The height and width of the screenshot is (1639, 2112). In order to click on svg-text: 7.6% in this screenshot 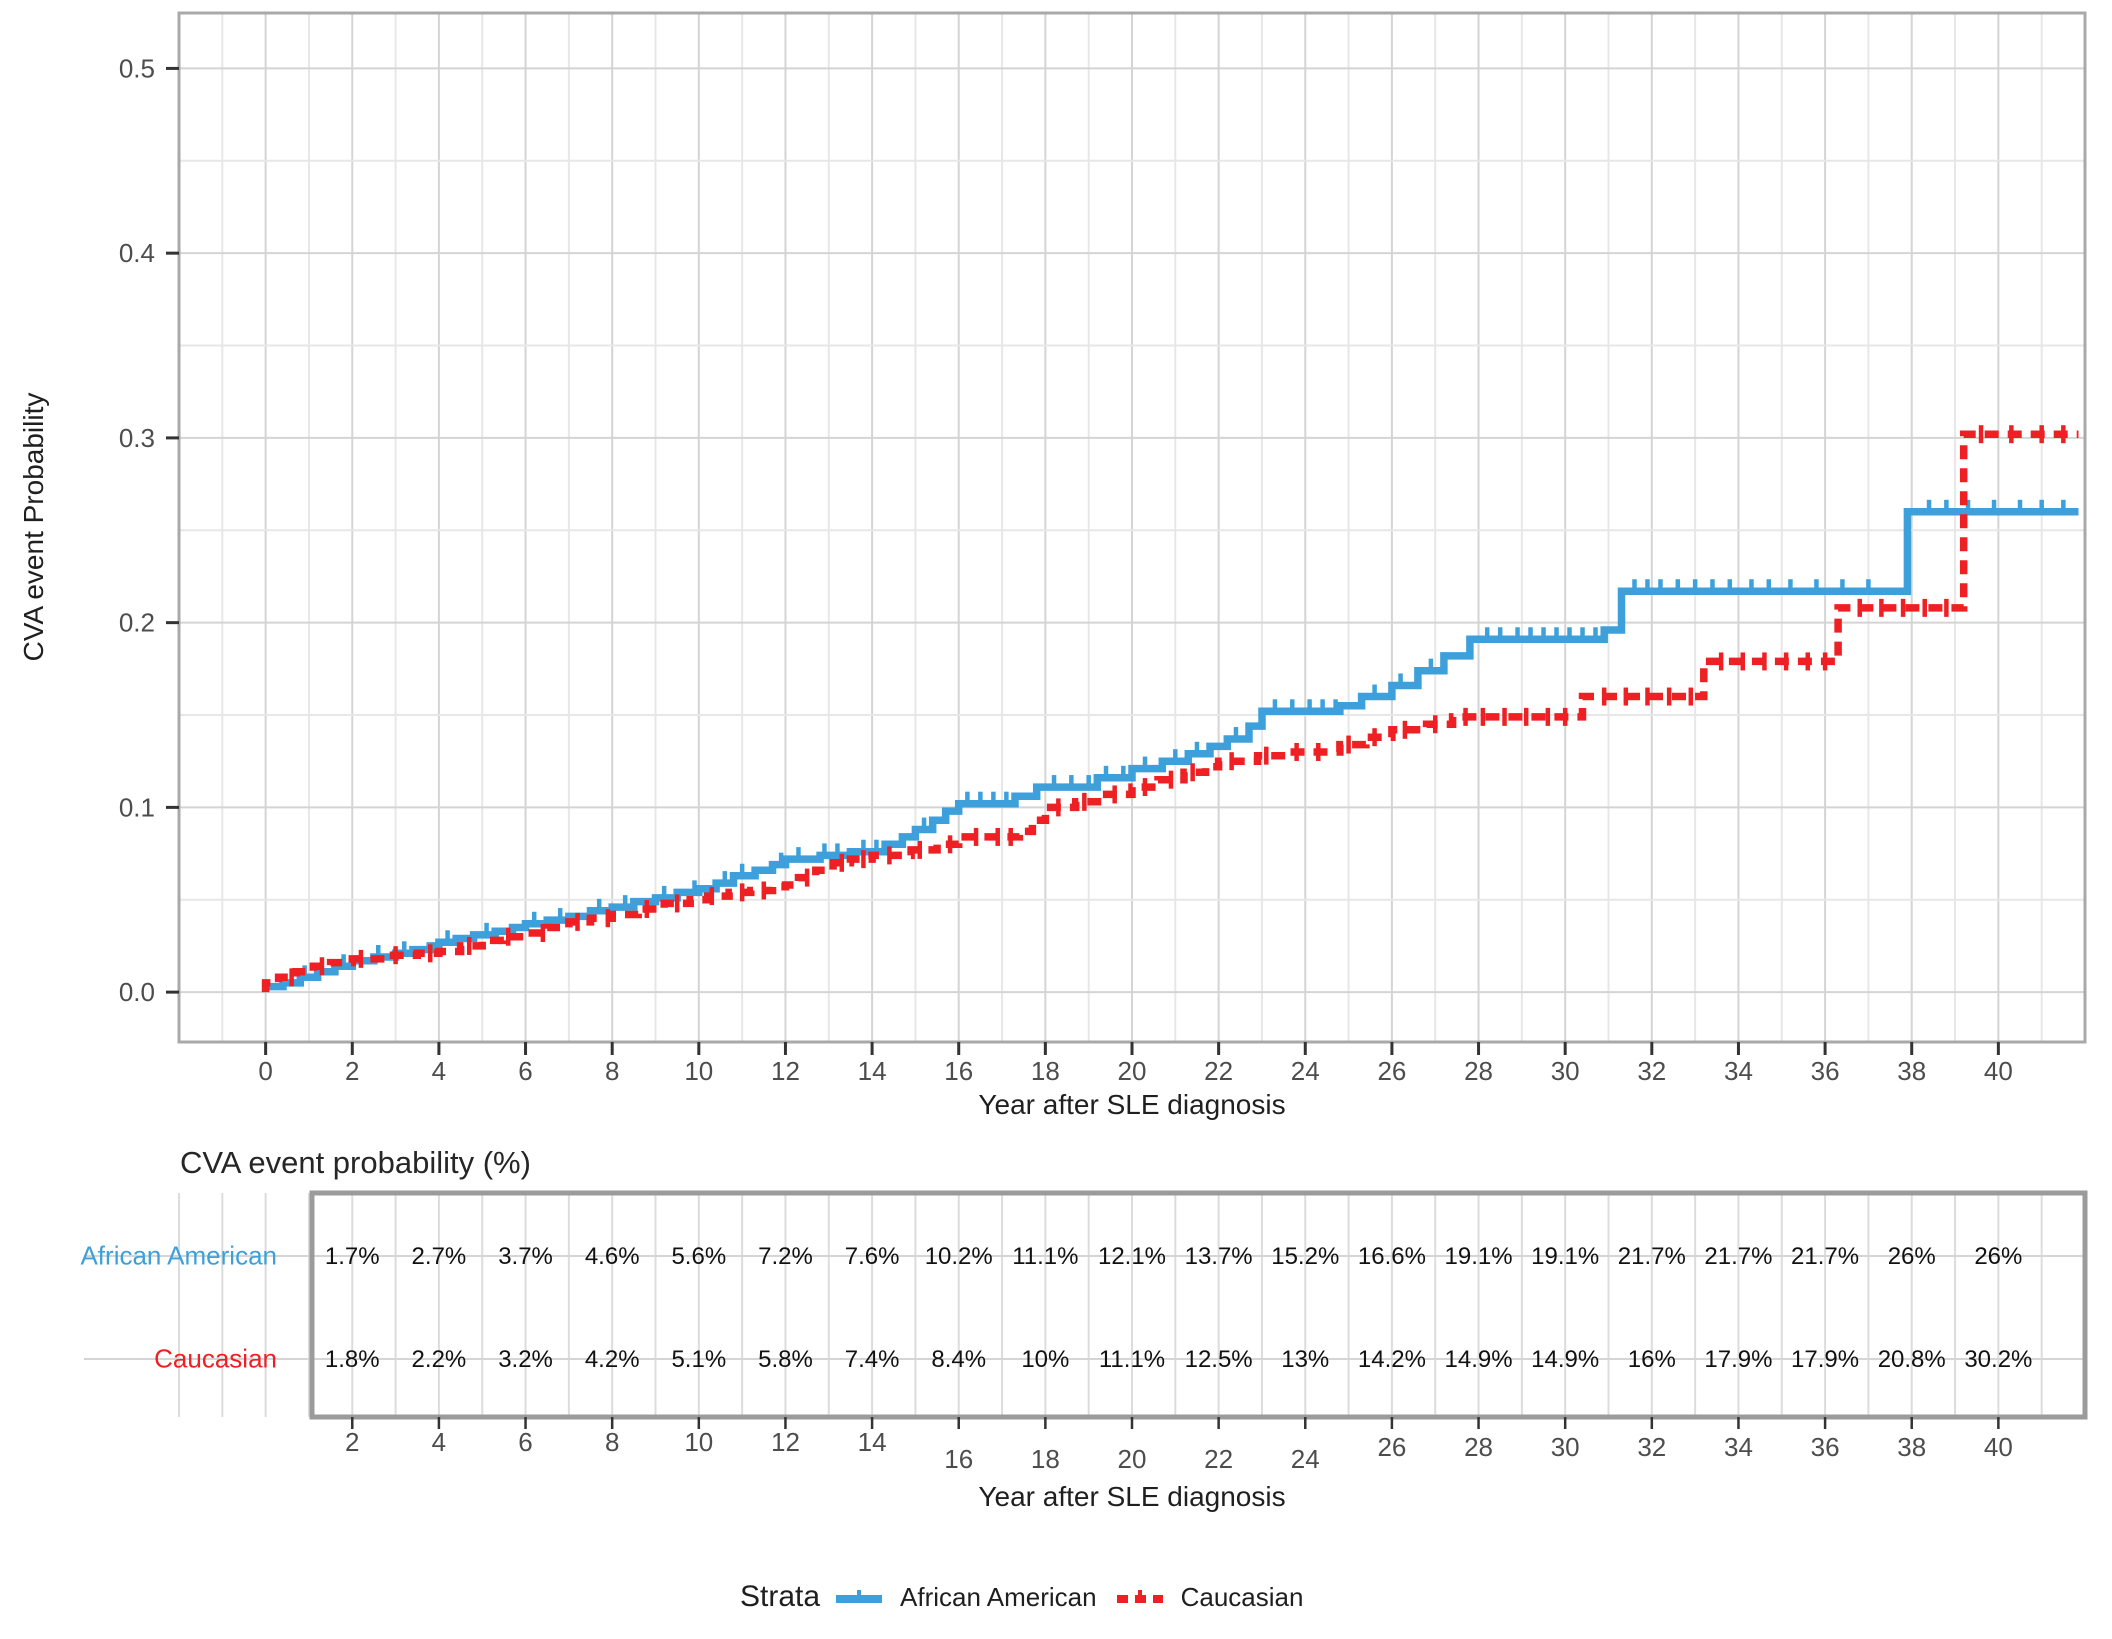, I will do `click(872, 1256)`.